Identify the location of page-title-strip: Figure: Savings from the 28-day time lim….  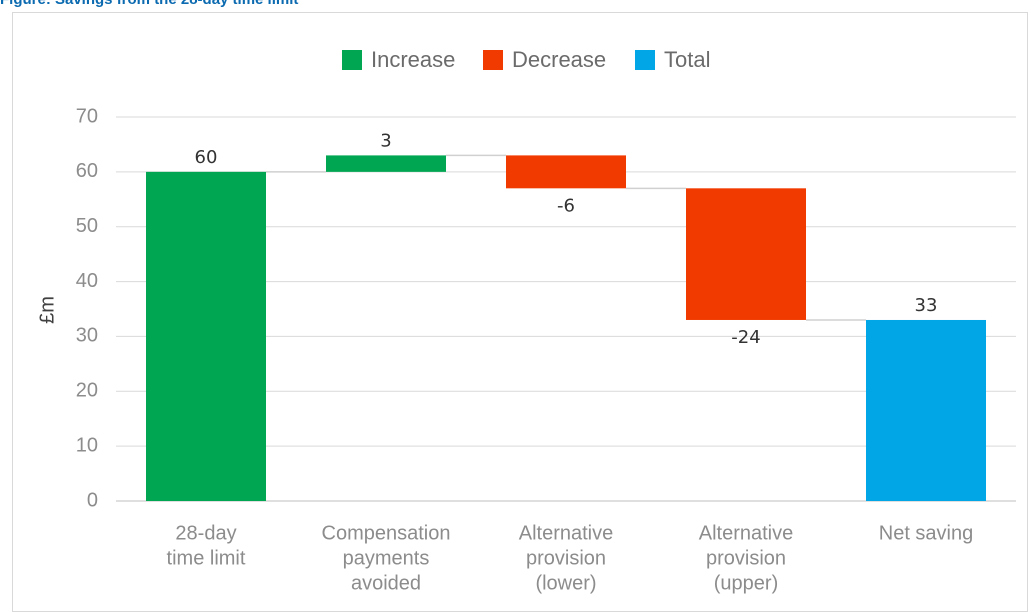
(515, 6).